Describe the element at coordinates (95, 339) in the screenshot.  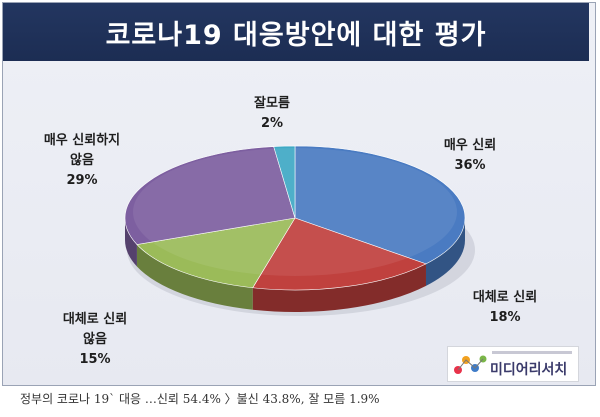
I see `label-mostly-distrust: 대체로 신뢰 않음 15%` at that location.